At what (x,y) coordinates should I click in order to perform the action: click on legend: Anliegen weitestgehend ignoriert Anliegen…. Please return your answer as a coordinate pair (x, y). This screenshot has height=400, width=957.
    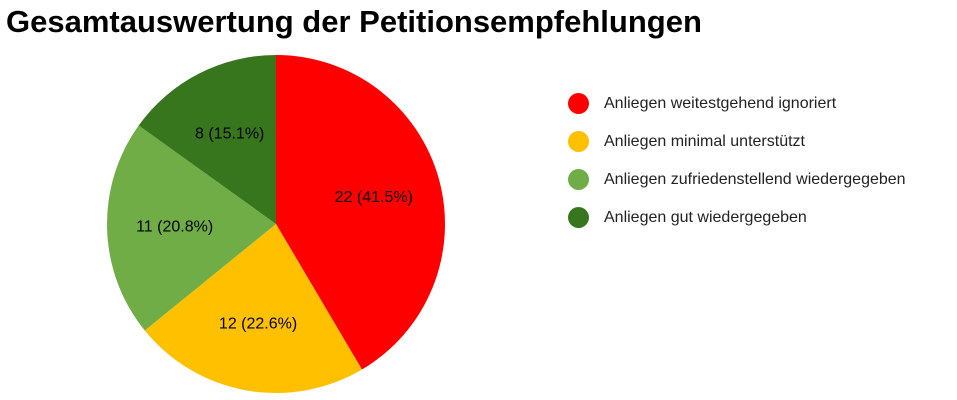
    Looking at the image, I should click on (737, 165).